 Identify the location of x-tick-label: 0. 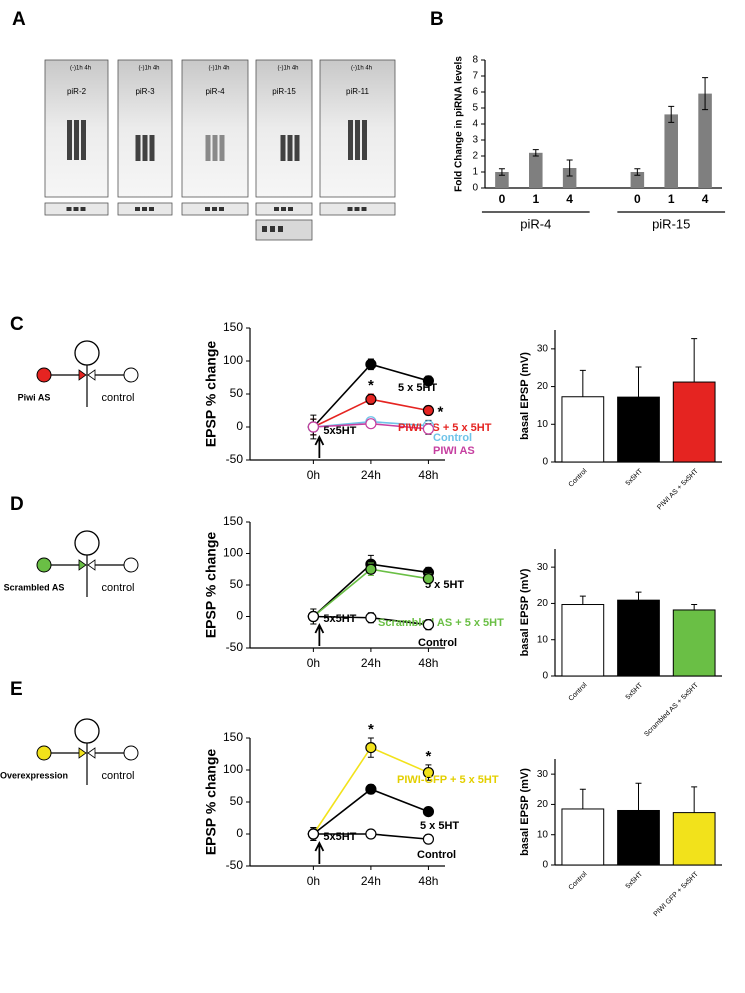
(502, 199).